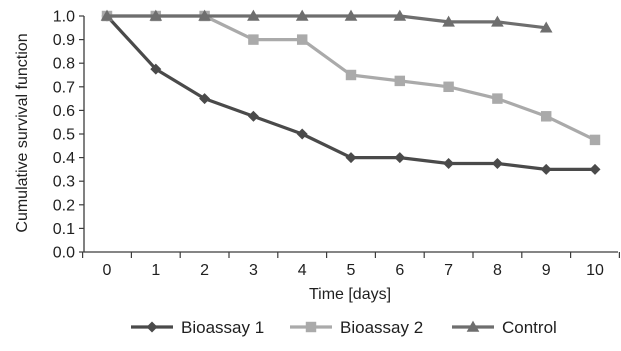 Image resolution: width=621 pixels, height=351 pixels. Describe the element at coordinates (64, 64) in the screenshot. I see `y-tick-label: 0.8` at that location.